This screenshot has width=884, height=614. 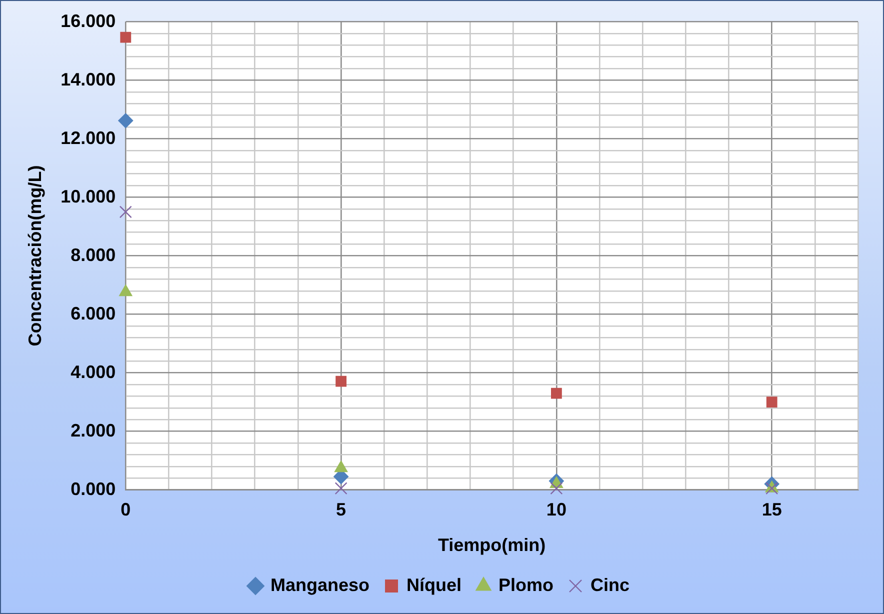 What do you see at coordinates (526, 584) in the screenshot?
I see `legend-label: Plomo` at bounding box center [526, 584].